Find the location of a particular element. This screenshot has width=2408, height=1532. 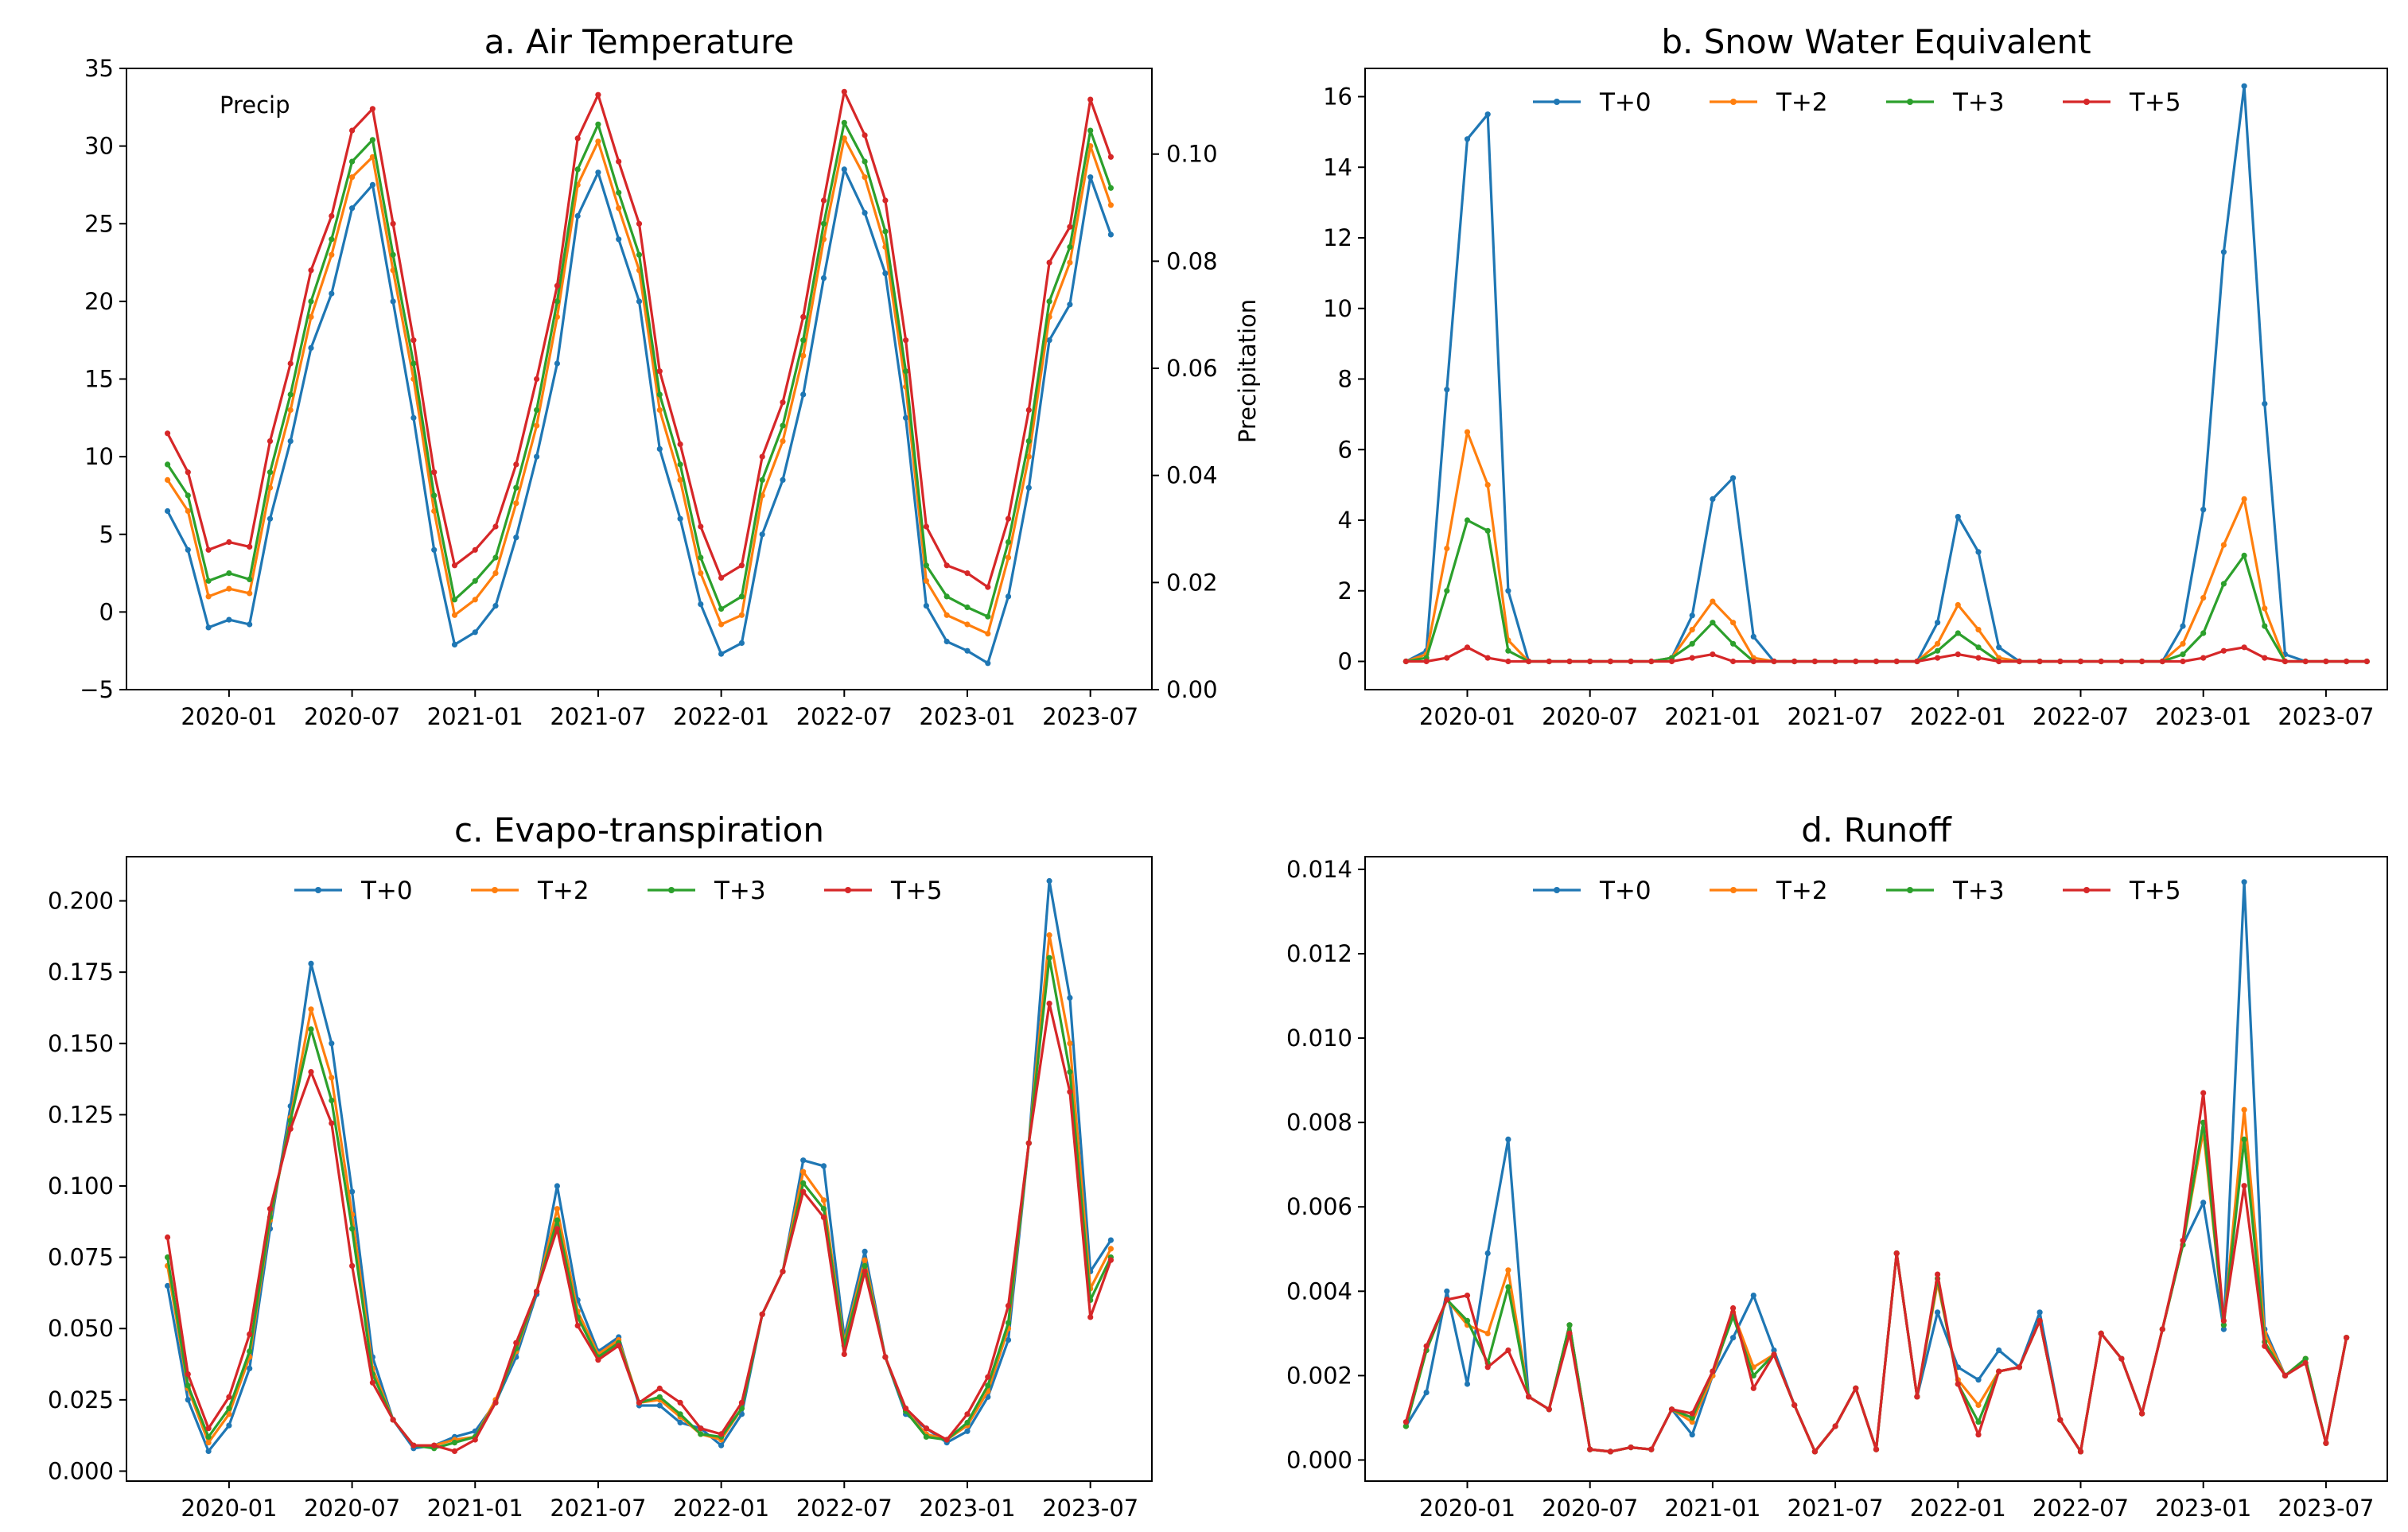

chart-a-xtick-label: 2021-07 is located at coordinates (598, 716).